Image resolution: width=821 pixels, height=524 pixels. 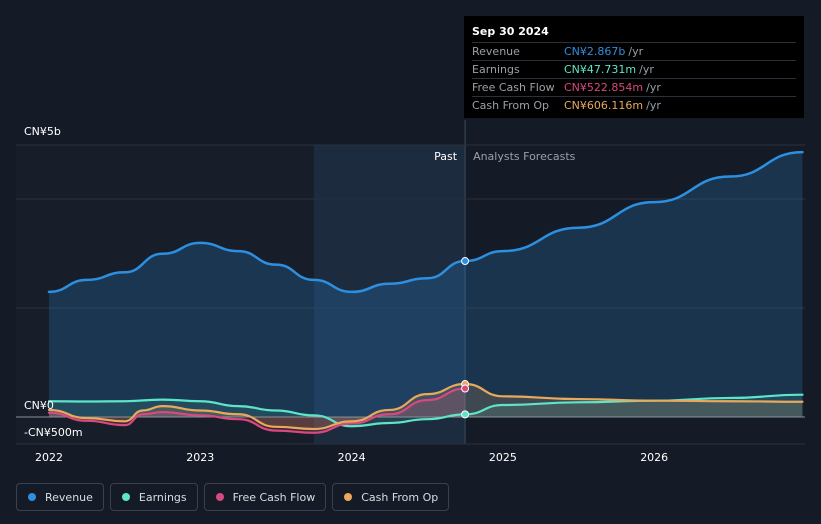 I want to click on cash-from-op-area, so click(x=426, y=406).